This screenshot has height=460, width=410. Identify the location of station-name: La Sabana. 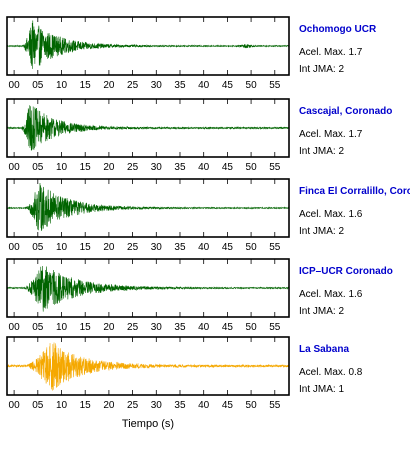
(324, 349).